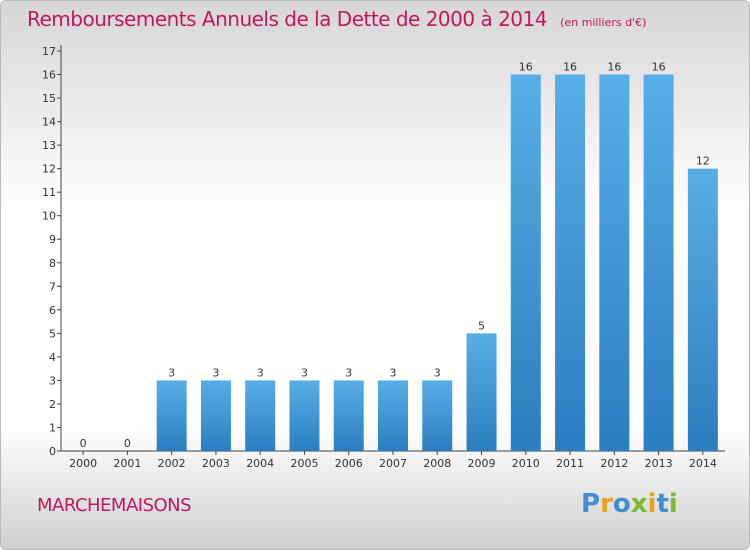 Image resolution: width=750 pixels, height=550 pixels. What do you see at coordinates (621, 504) in the screenshot?
I see `logo-letter: o` at bounding box center [621, 504].